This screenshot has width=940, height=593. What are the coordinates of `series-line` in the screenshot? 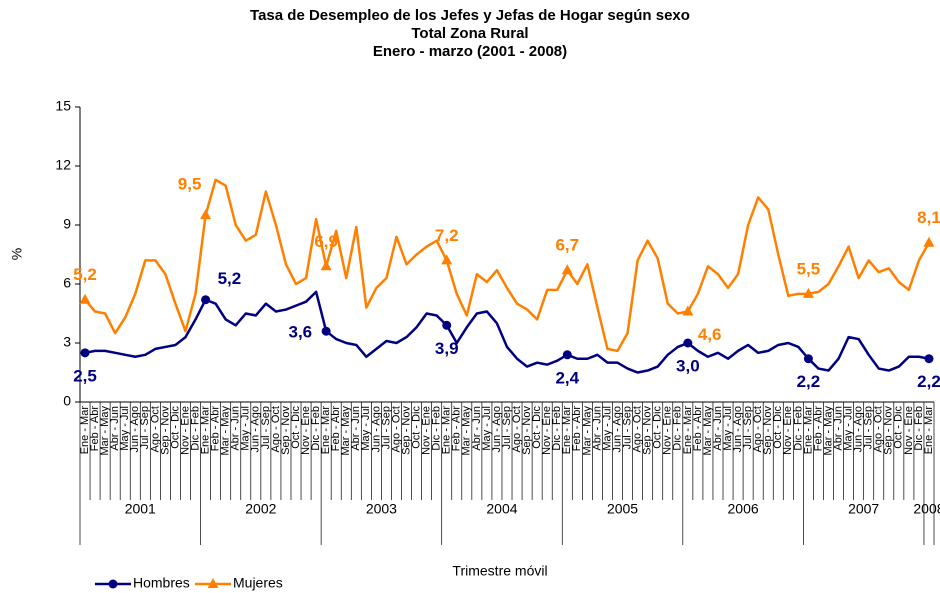 It's located at (507, 332).